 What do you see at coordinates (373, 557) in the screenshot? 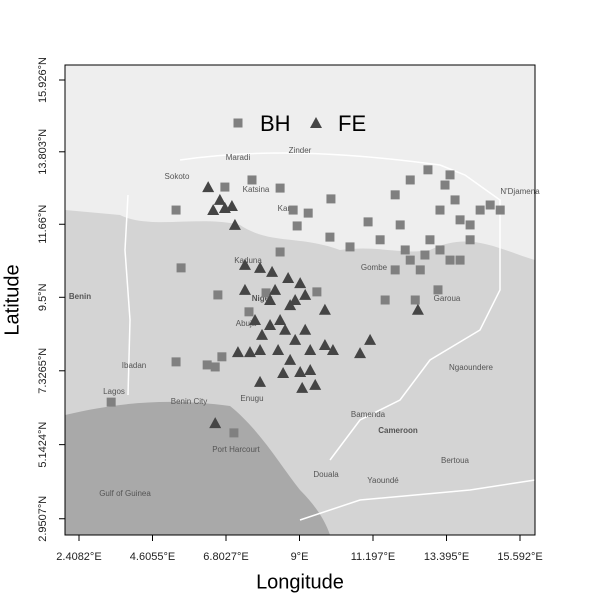
I see `x-tick-label: 11.197°E` at bounding box center [373, 557].